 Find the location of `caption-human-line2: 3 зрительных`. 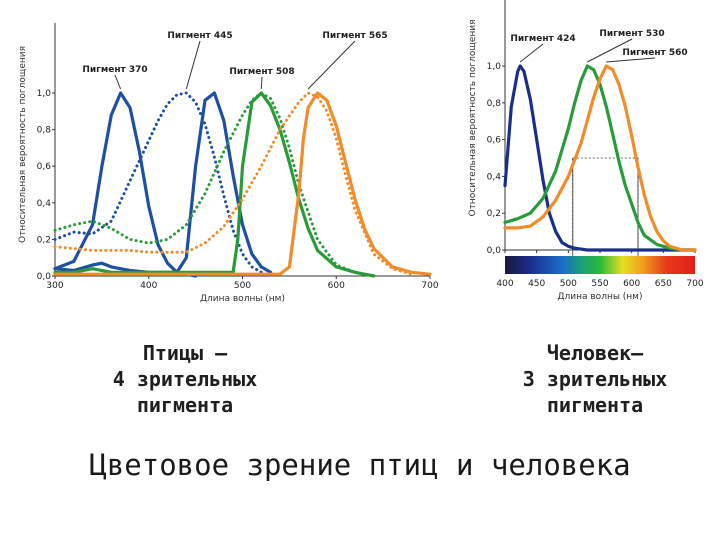

caption-human-line2: 3 зрительных is located at coordinates (595, 379).